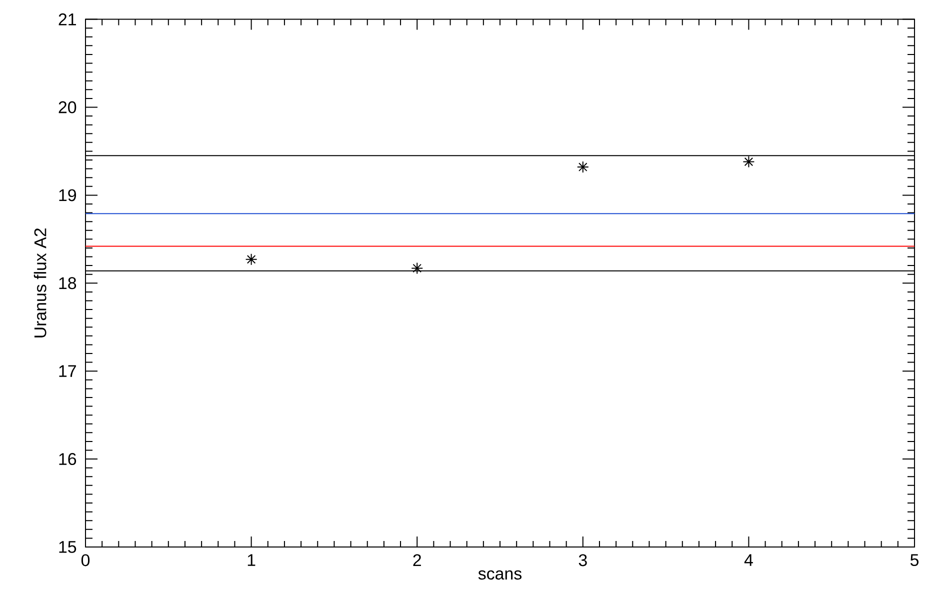 The width and height of the screenshot is (933, 591). I want to click on x-tick-label: 3, so click(582, 560).